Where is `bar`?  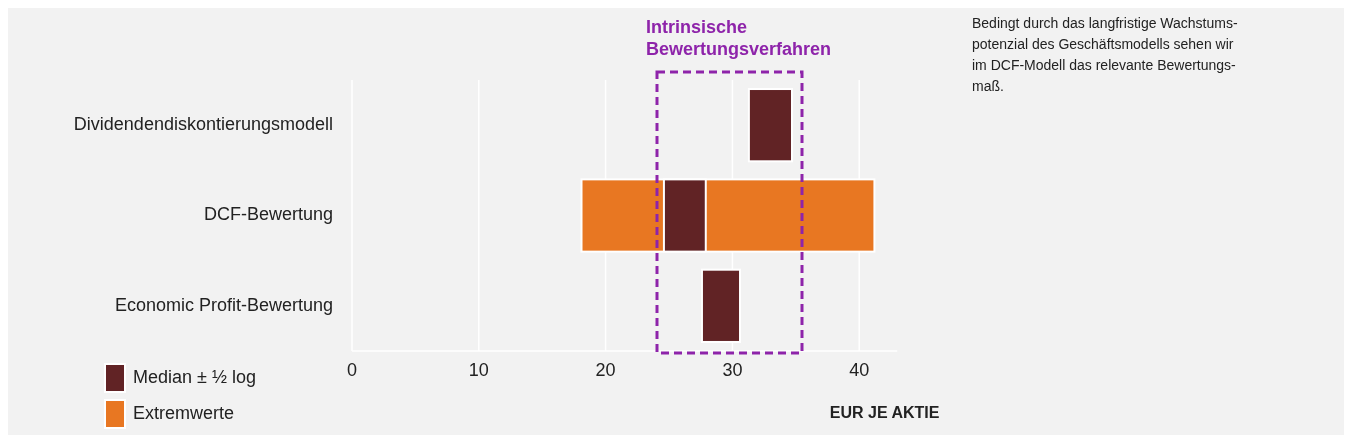 bar is located at coordinates (770, 125).